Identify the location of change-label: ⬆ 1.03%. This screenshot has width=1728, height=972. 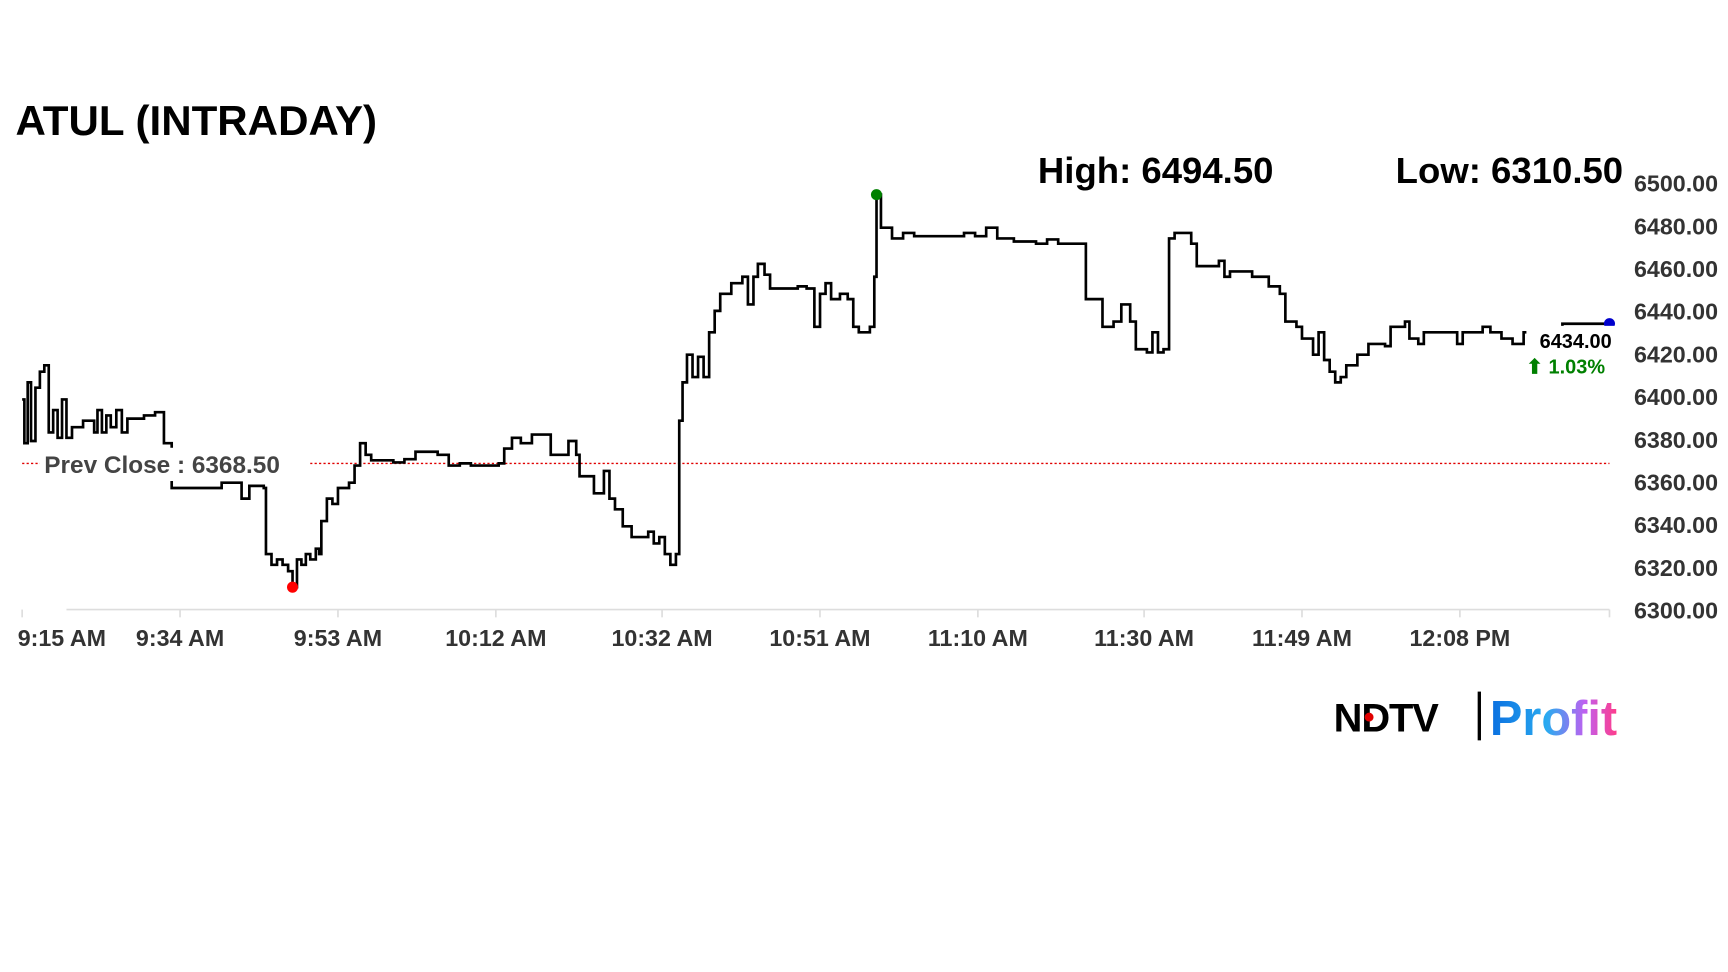
(1565, 368).